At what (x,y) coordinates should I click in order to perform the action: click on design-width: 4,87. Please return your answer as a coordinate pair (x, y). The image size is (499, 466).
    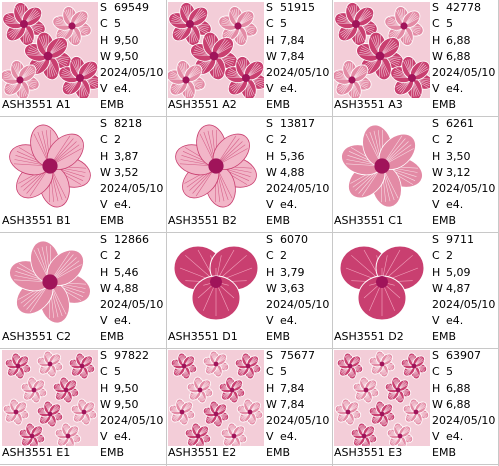
    Looking at the image, I should click on (458, 288).